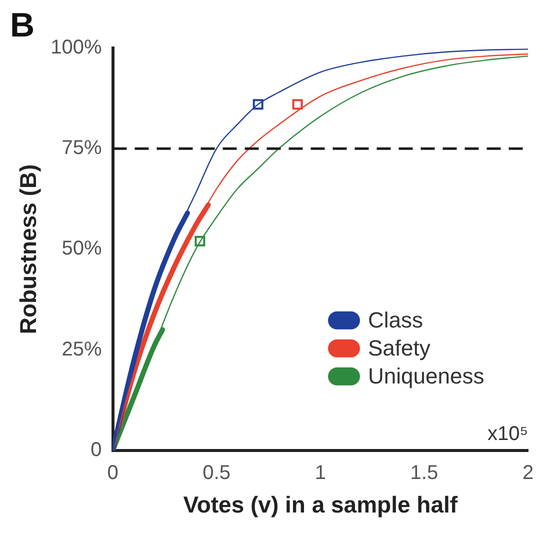 This screenshot has height=536, width=546. What do you see at coordinates (82, 148) in the screenshot?
I see `y-tick-label: 75%` at bounding box center [82, 148].